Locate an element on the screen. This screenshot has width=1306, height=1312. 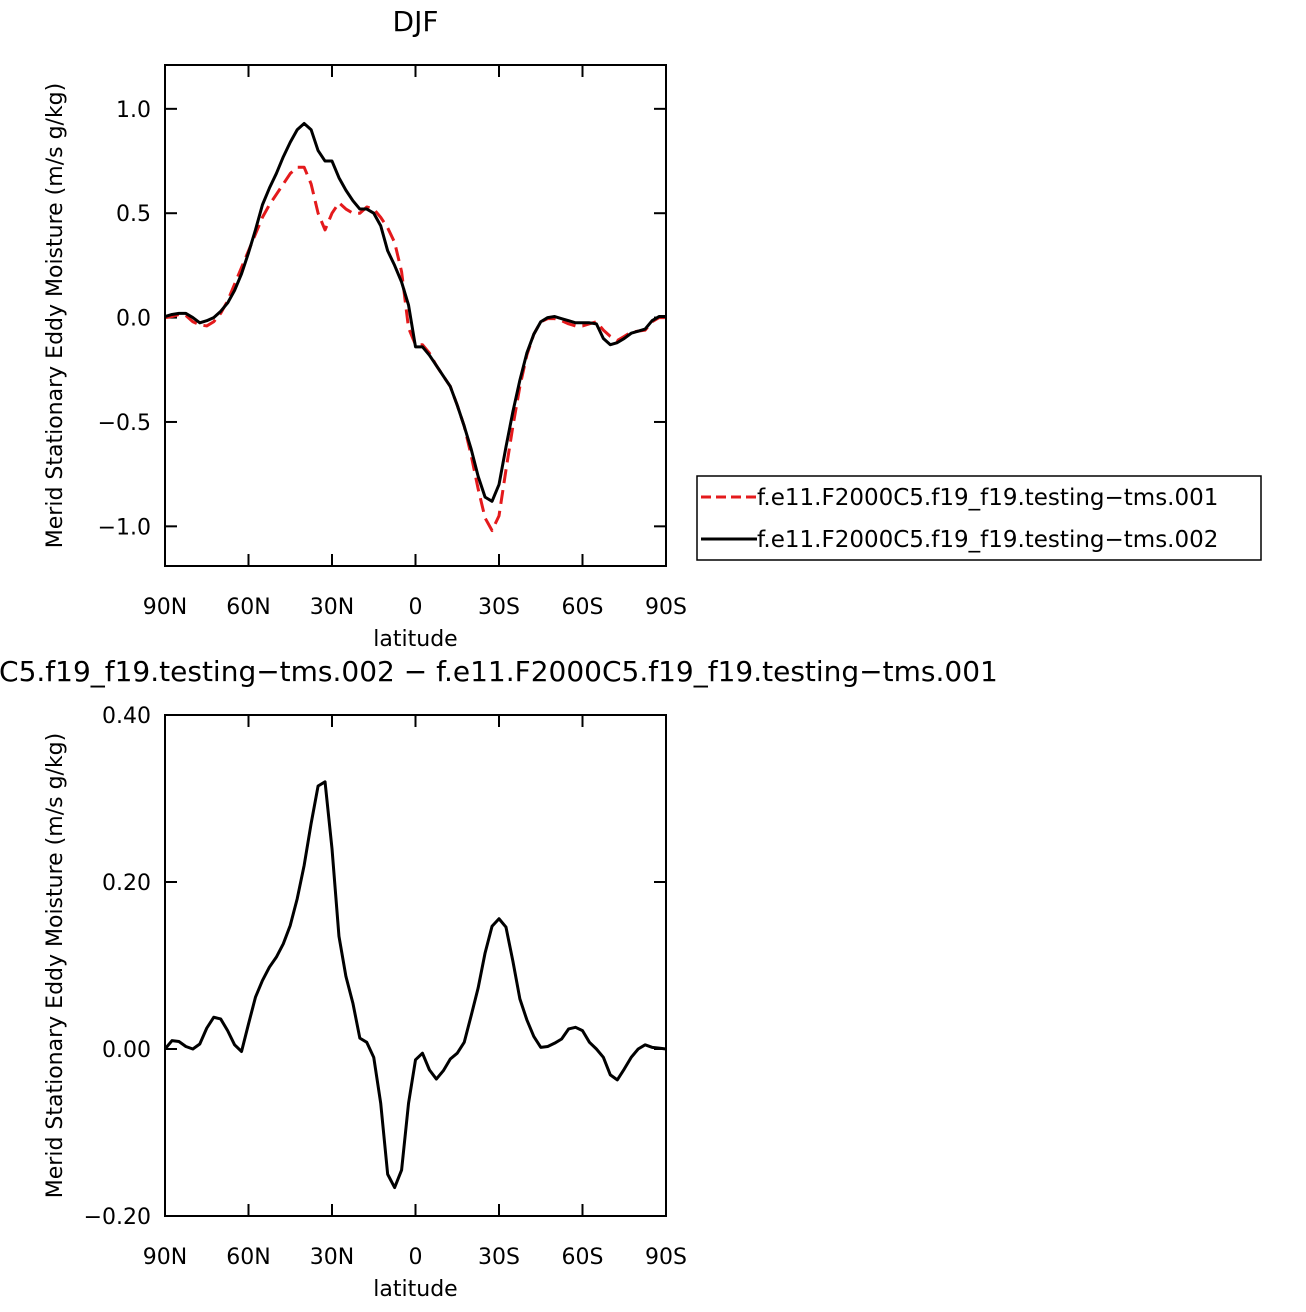
legend-label: f.e11.F2000C5.f19_f19.testing−tms.001 is located at coordinates (987, 498).